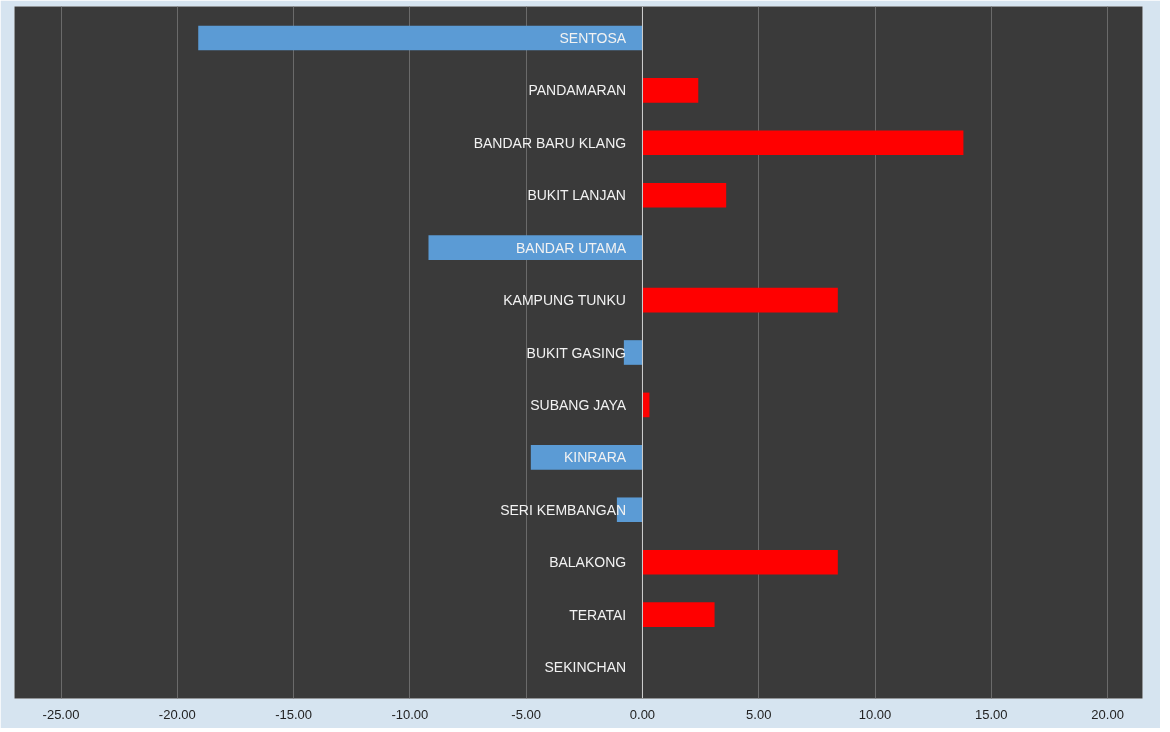 This screenshot has height=732, width=1170. I want to click on x-tick-label: -10.00, so click(410, 714).